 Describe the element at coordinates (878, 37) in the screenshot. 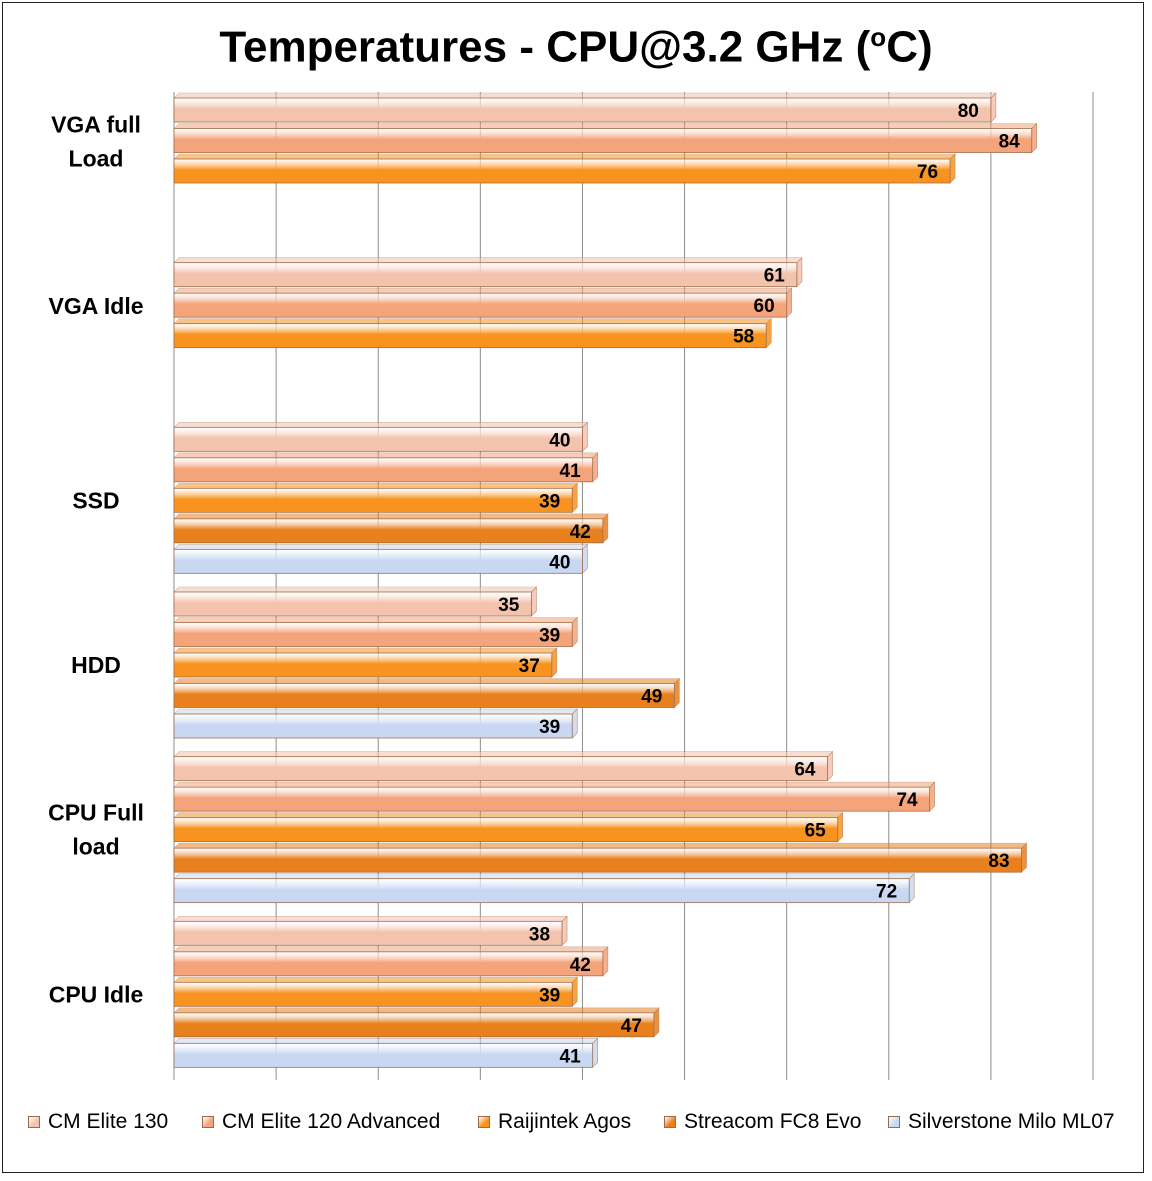

I see `chart-title-degree: o` at that location.